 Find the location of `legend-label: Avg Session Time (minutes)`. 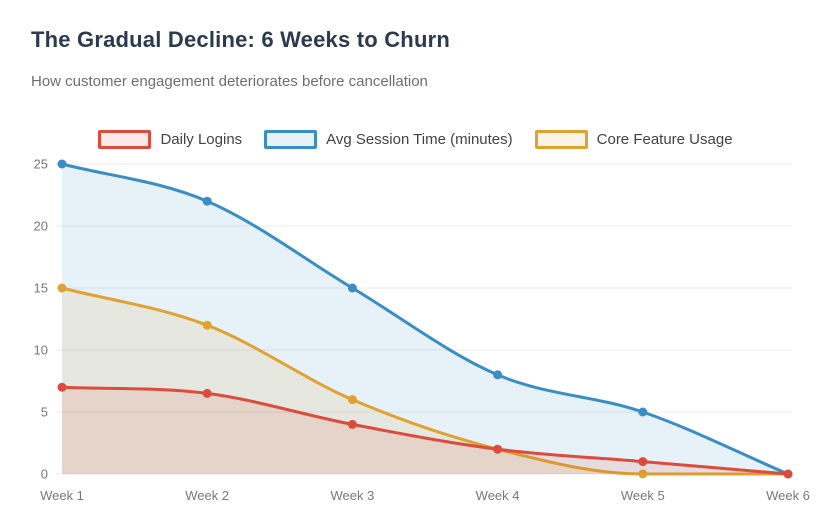

legend-label: Avg Session Time (minutes) is located at coordinates (419, 139).